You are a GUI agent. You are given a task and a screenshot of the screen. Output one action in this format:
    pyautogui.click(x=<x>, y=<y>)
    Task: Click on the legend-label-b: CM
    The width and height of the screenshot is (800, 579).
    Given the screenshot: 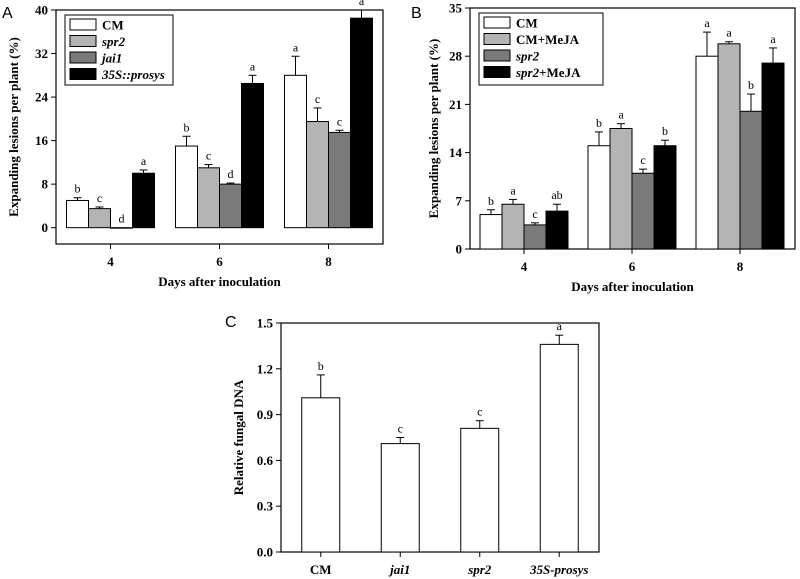 What is the action you would take?
    pyautogui.click(x=527, y=23)
    